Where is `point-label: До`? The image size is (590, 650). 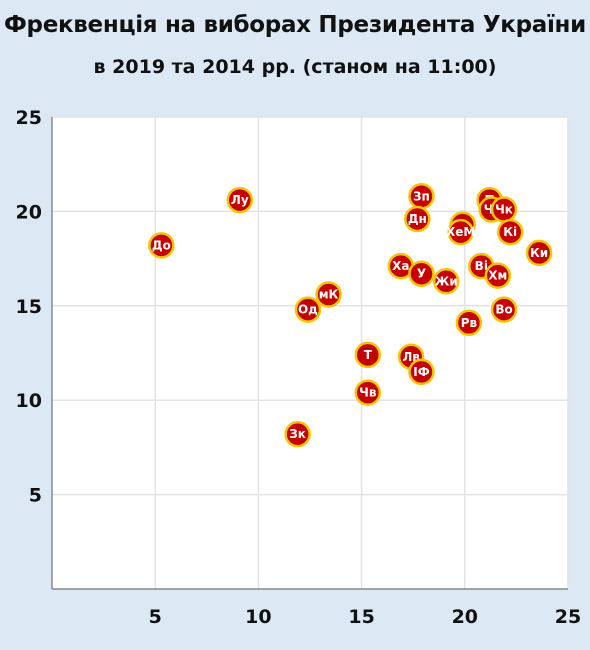 point-label: До is located at coordinates (161, 245).